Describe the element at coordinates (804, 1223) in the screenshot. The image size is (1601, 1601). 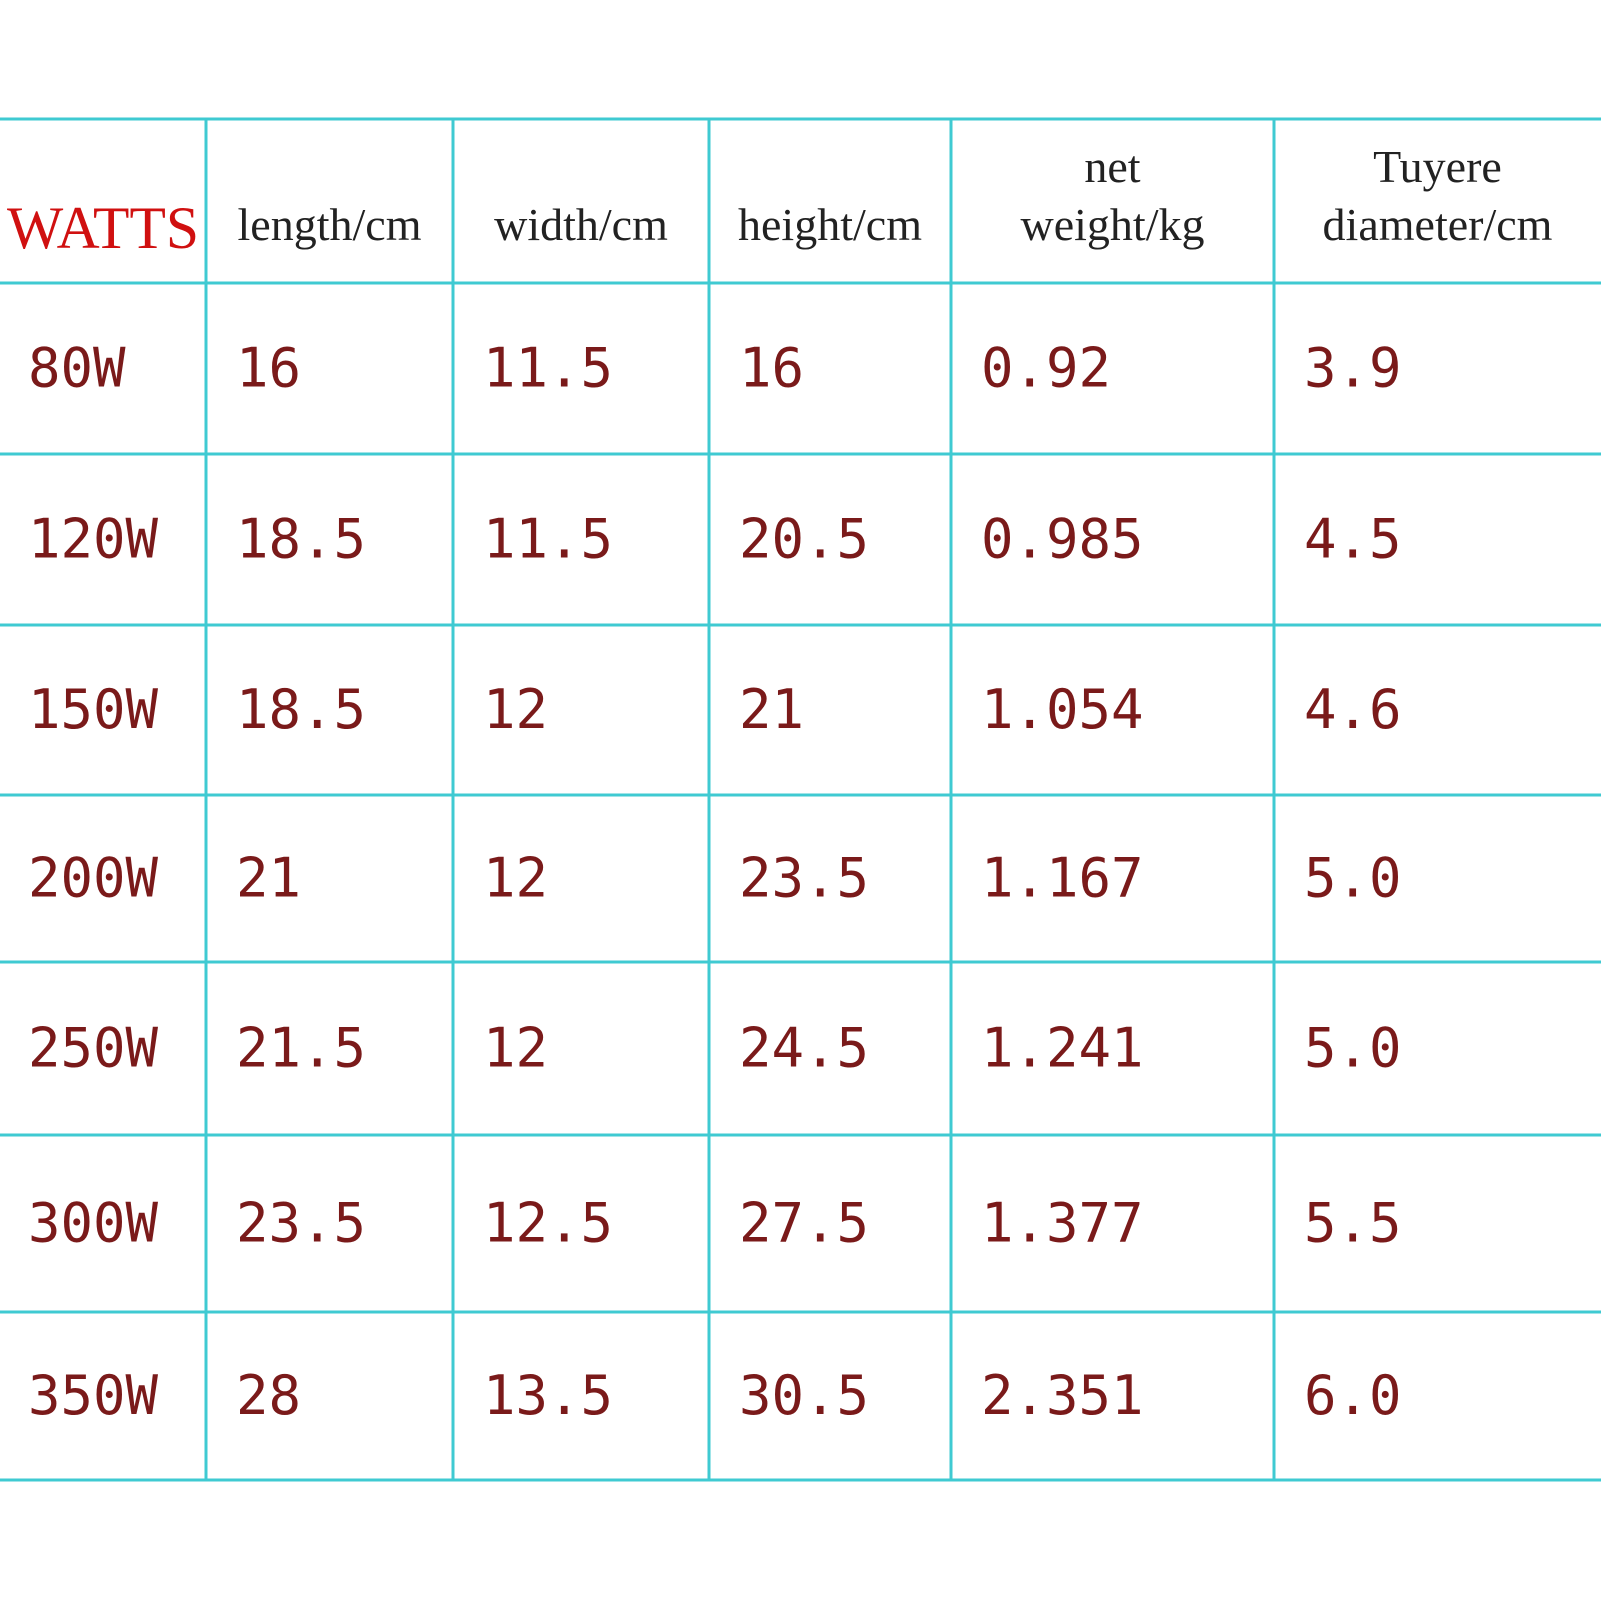
I see `table-cell: 27.5` at that location.